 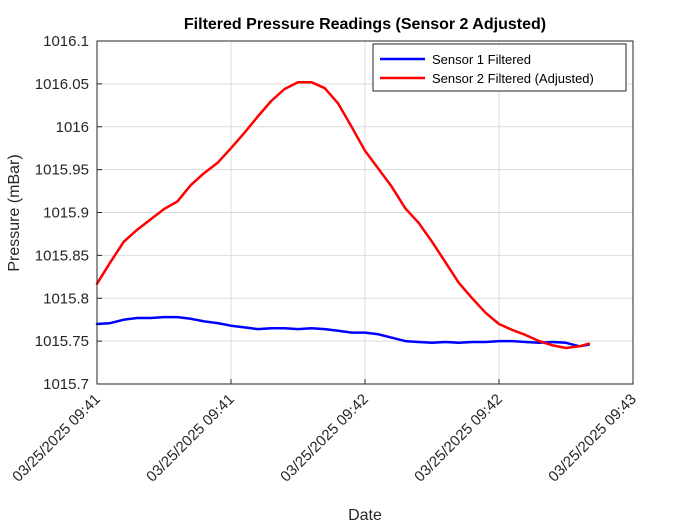 I want to click on y-tick-label: 1016.1, so click(x=66, y=41).